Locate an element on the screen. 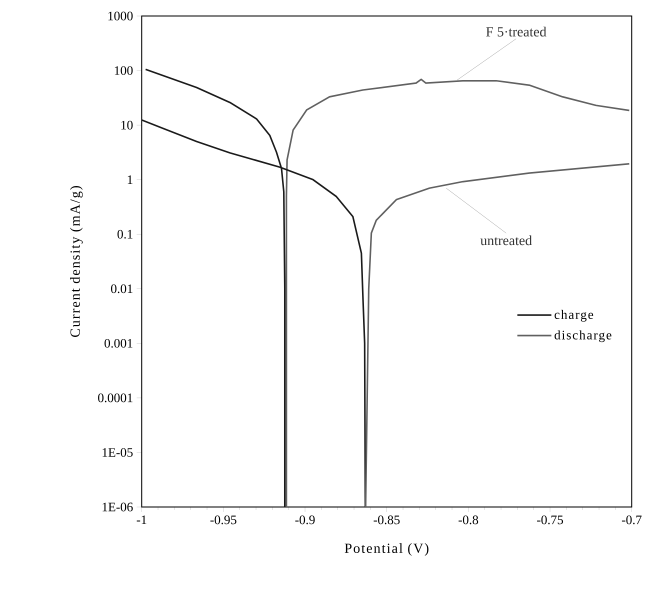 This screenshot has height=592, width=651. y-tick-label: 0.0001 is located at coordinates (115, 398).